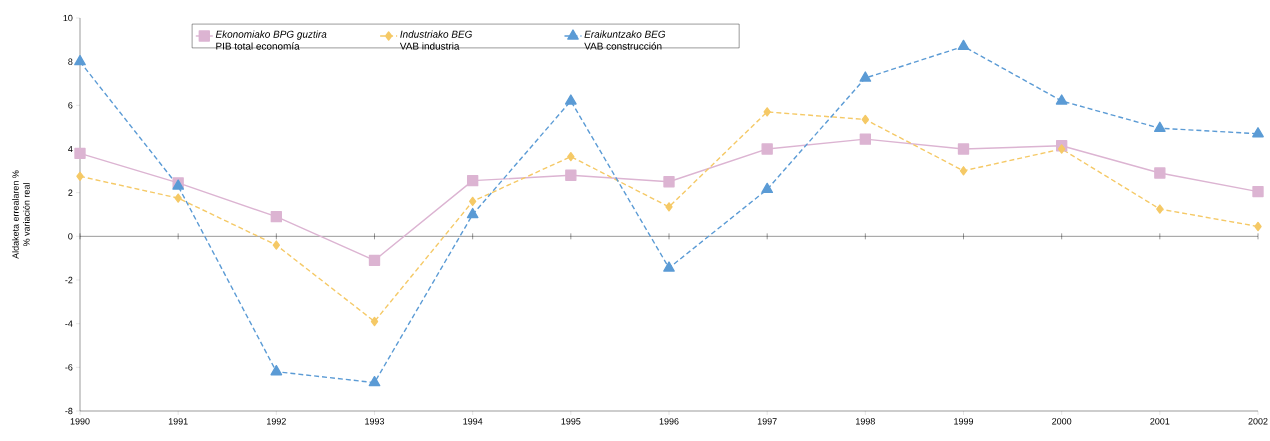  I want to click on x-tick-label: 1991, so click(178, 421).